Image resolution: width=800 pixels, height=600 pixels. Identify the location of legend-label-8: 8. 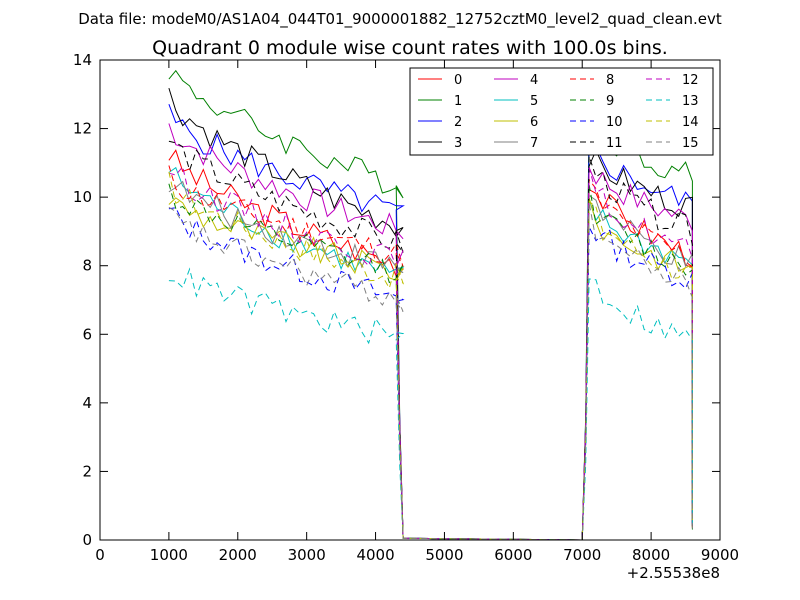
(610, 80).